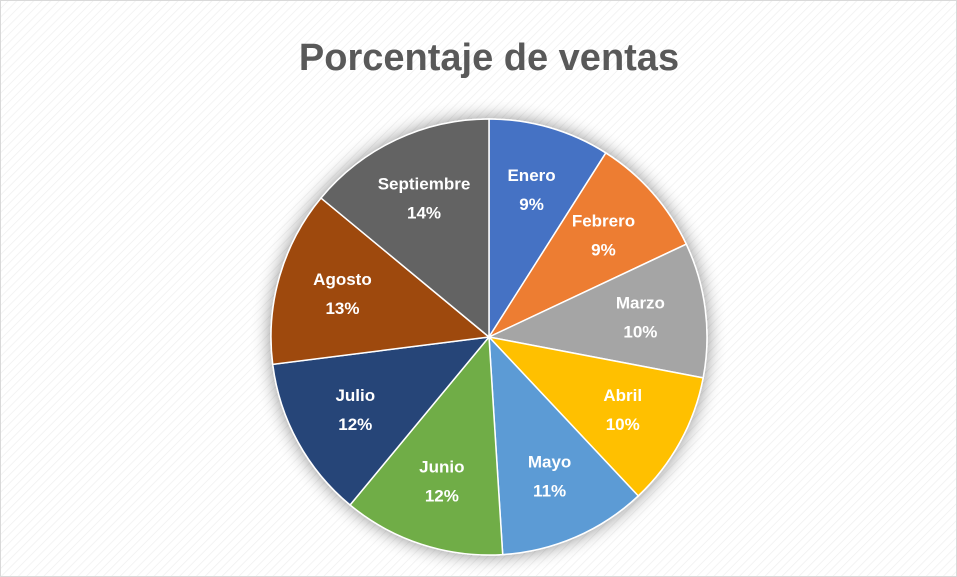  Describe the element at coordinates (424, 212) in the screenshot. I see `slice-value-label: 14%` at that location.